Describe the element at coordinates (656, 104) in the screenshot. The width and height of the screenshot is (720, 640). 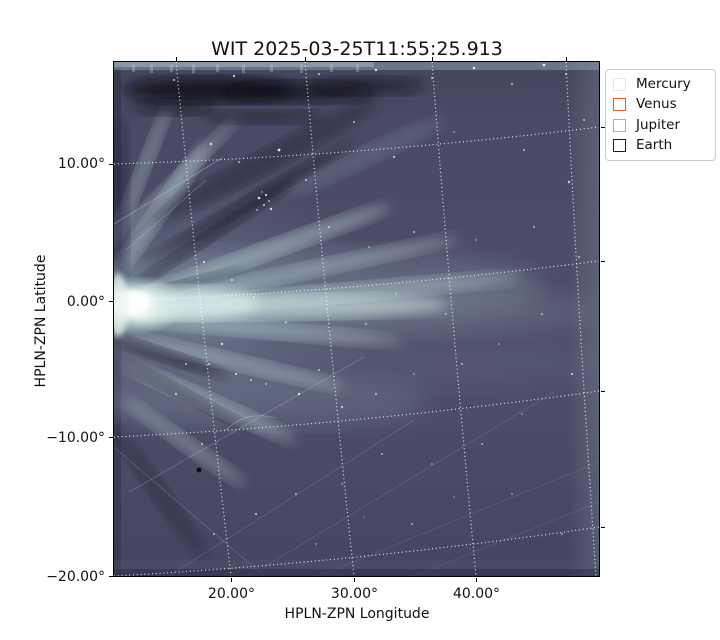
I see `legend-label: Venus` at that location.